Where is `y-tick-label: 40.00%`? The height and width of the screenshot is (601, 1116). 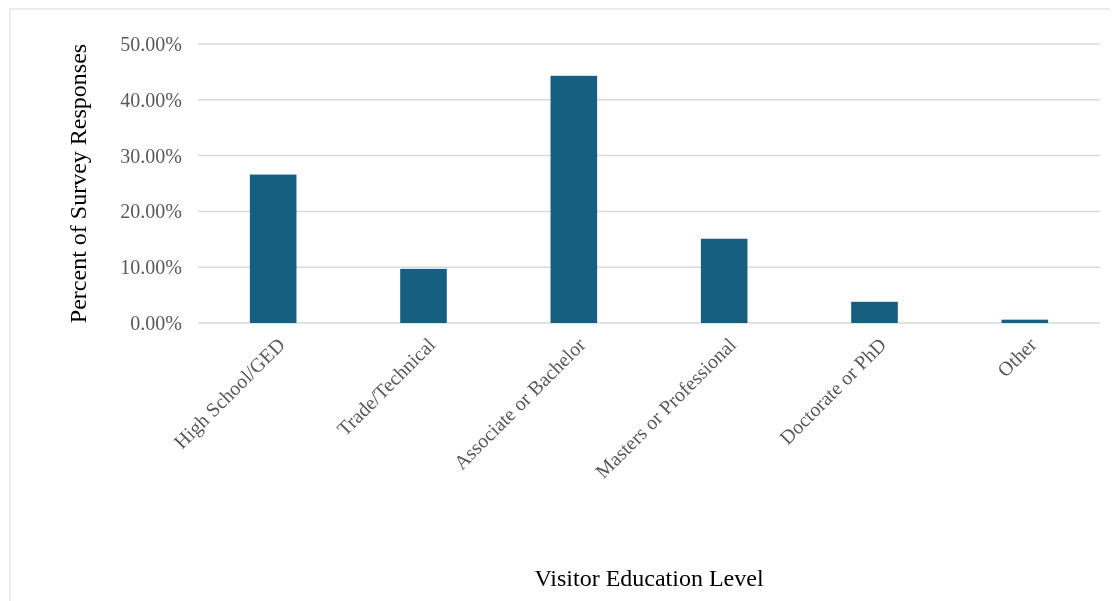 y-tick-label: 40.00% is located at coordinates (151, 99).